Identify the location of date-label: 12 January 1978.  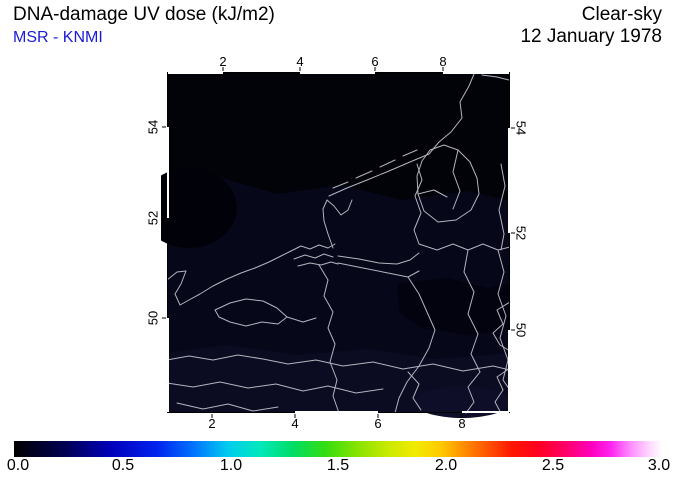
(591, 36).